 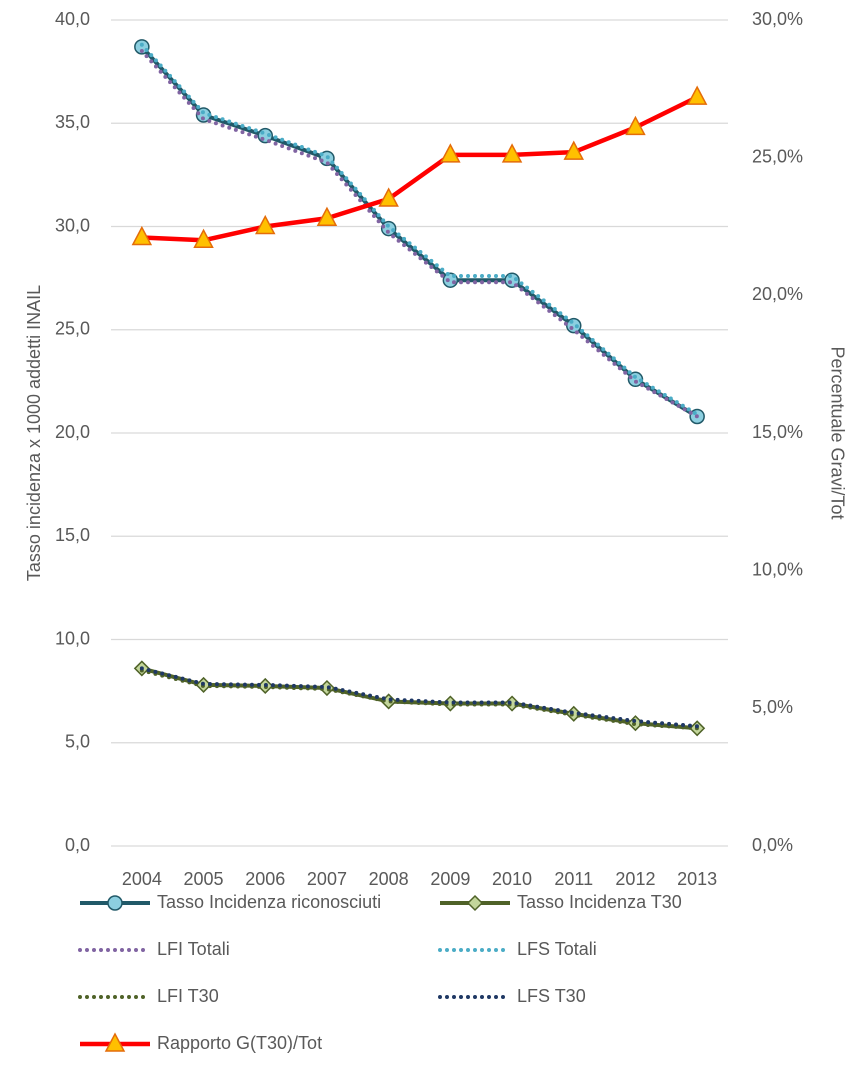 What do you see at coordinates (777, 19) in the screenshot?
I see `y2-tick-label: 30,0%` at bounding box center [777, 19].